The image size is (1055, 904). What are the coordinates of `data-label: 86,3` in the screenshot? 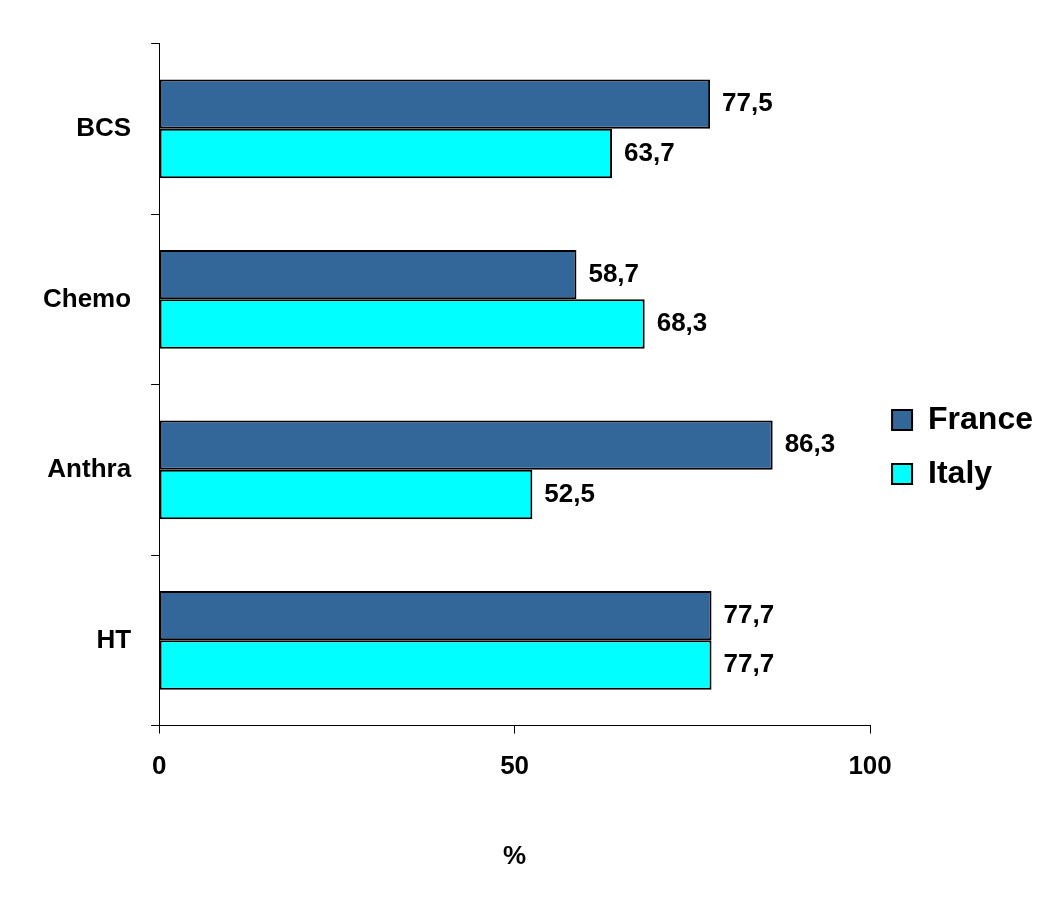 It's located at (810, 443).